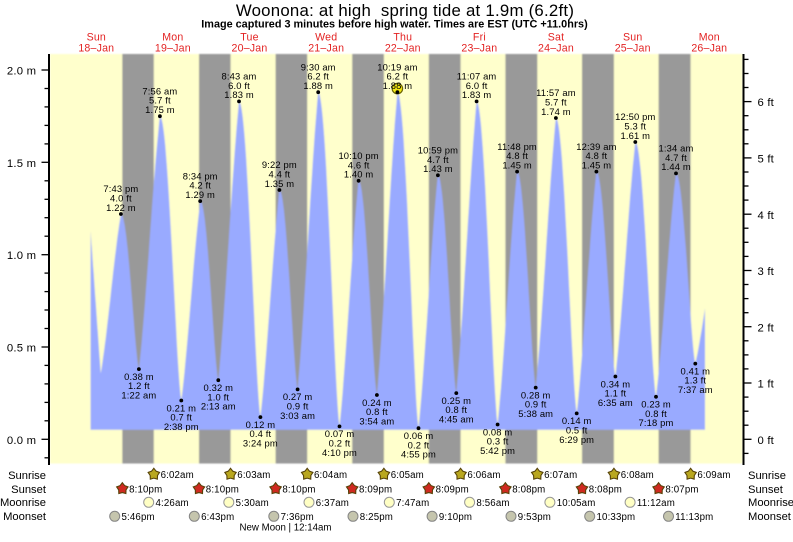 This screenshot has height=542, width=793. Describe the element at coordinates (398, 76) in the screenshot. I see `svg-text: 6.2 ft` at that location.